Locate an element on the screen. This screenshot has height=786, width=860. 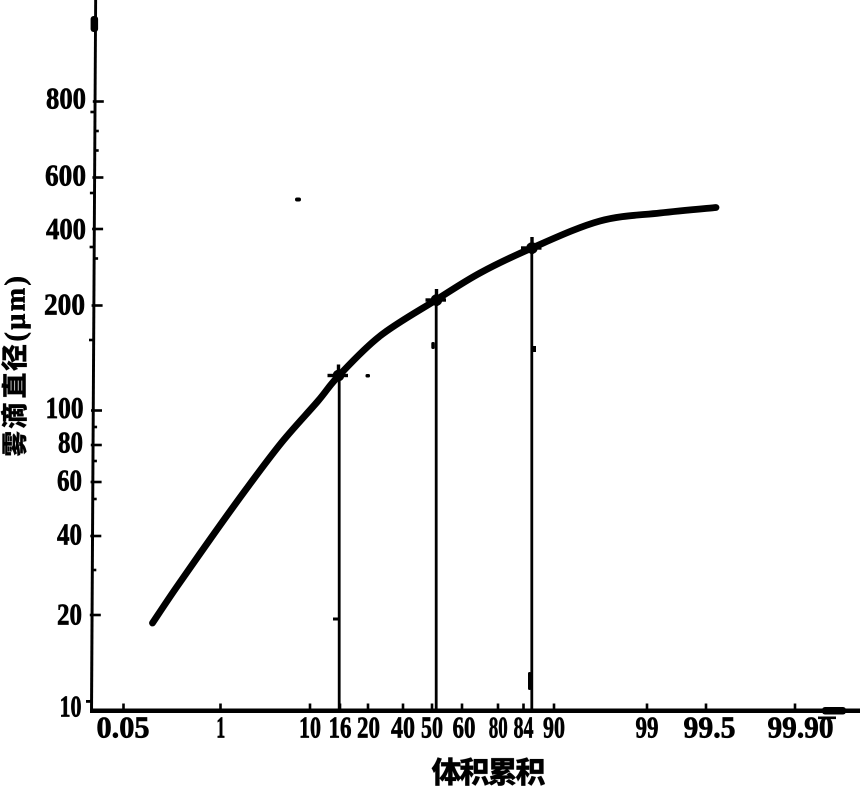
svg-text: 90 is located at coordinates (554, 727).